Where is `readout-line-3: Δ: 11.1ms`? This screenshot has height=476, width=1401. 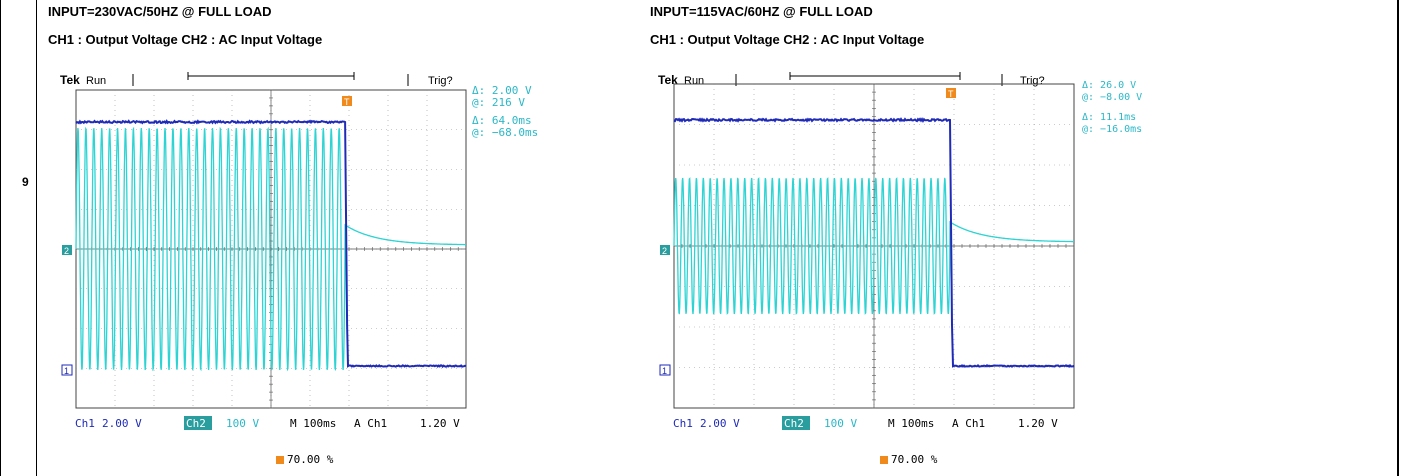 readout-line-3: Δ: 11.1ms is located at coordinates (1109, 117).